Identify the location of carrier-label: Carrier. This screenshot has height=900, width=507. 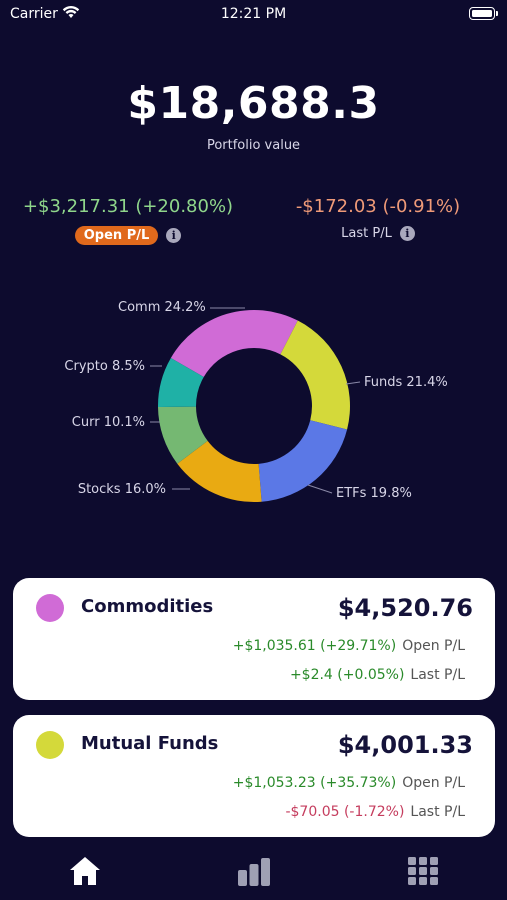
(34, 14).